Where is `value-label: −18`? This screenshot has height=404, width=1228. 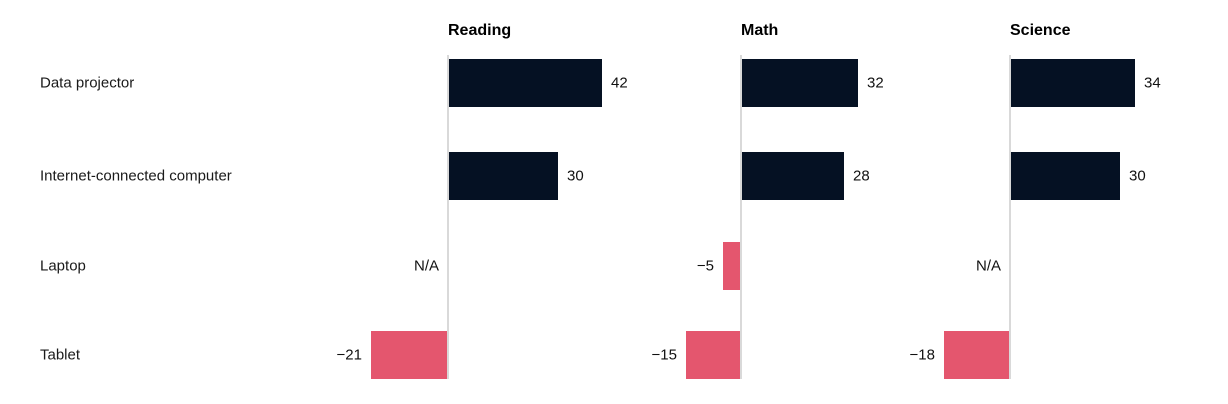 value-label: −18 is located at coordinates (922, 355).